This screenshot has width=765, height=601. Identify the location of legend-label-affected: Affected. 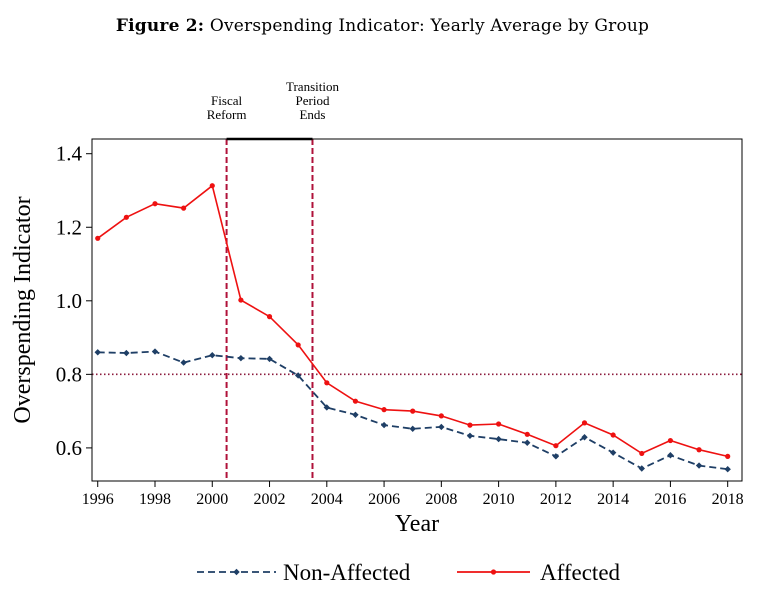
(580, 572).